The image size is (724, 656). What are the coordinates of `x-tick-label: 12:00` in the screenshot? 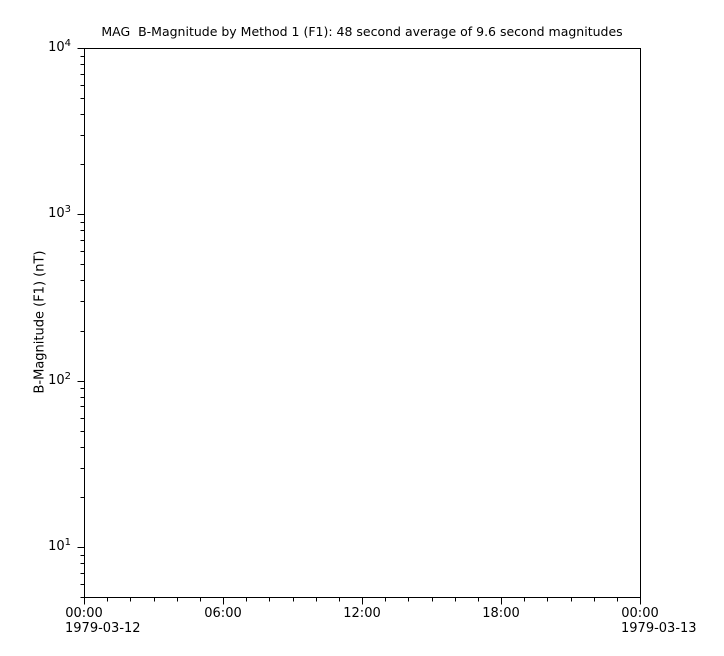 It's located at (362, 613).